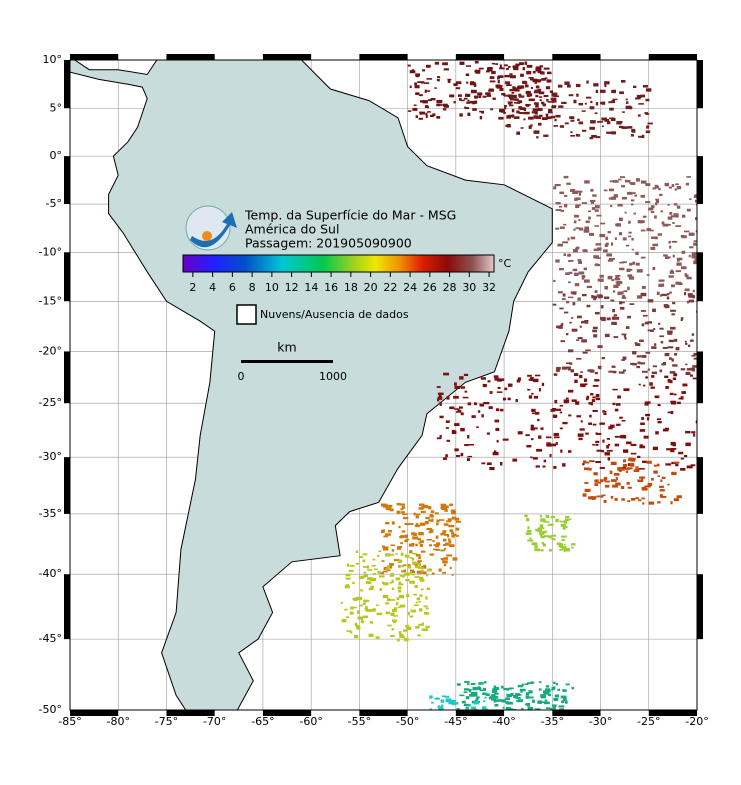  I want to click on colorbar-tick-label: 26, so click(430, 287).